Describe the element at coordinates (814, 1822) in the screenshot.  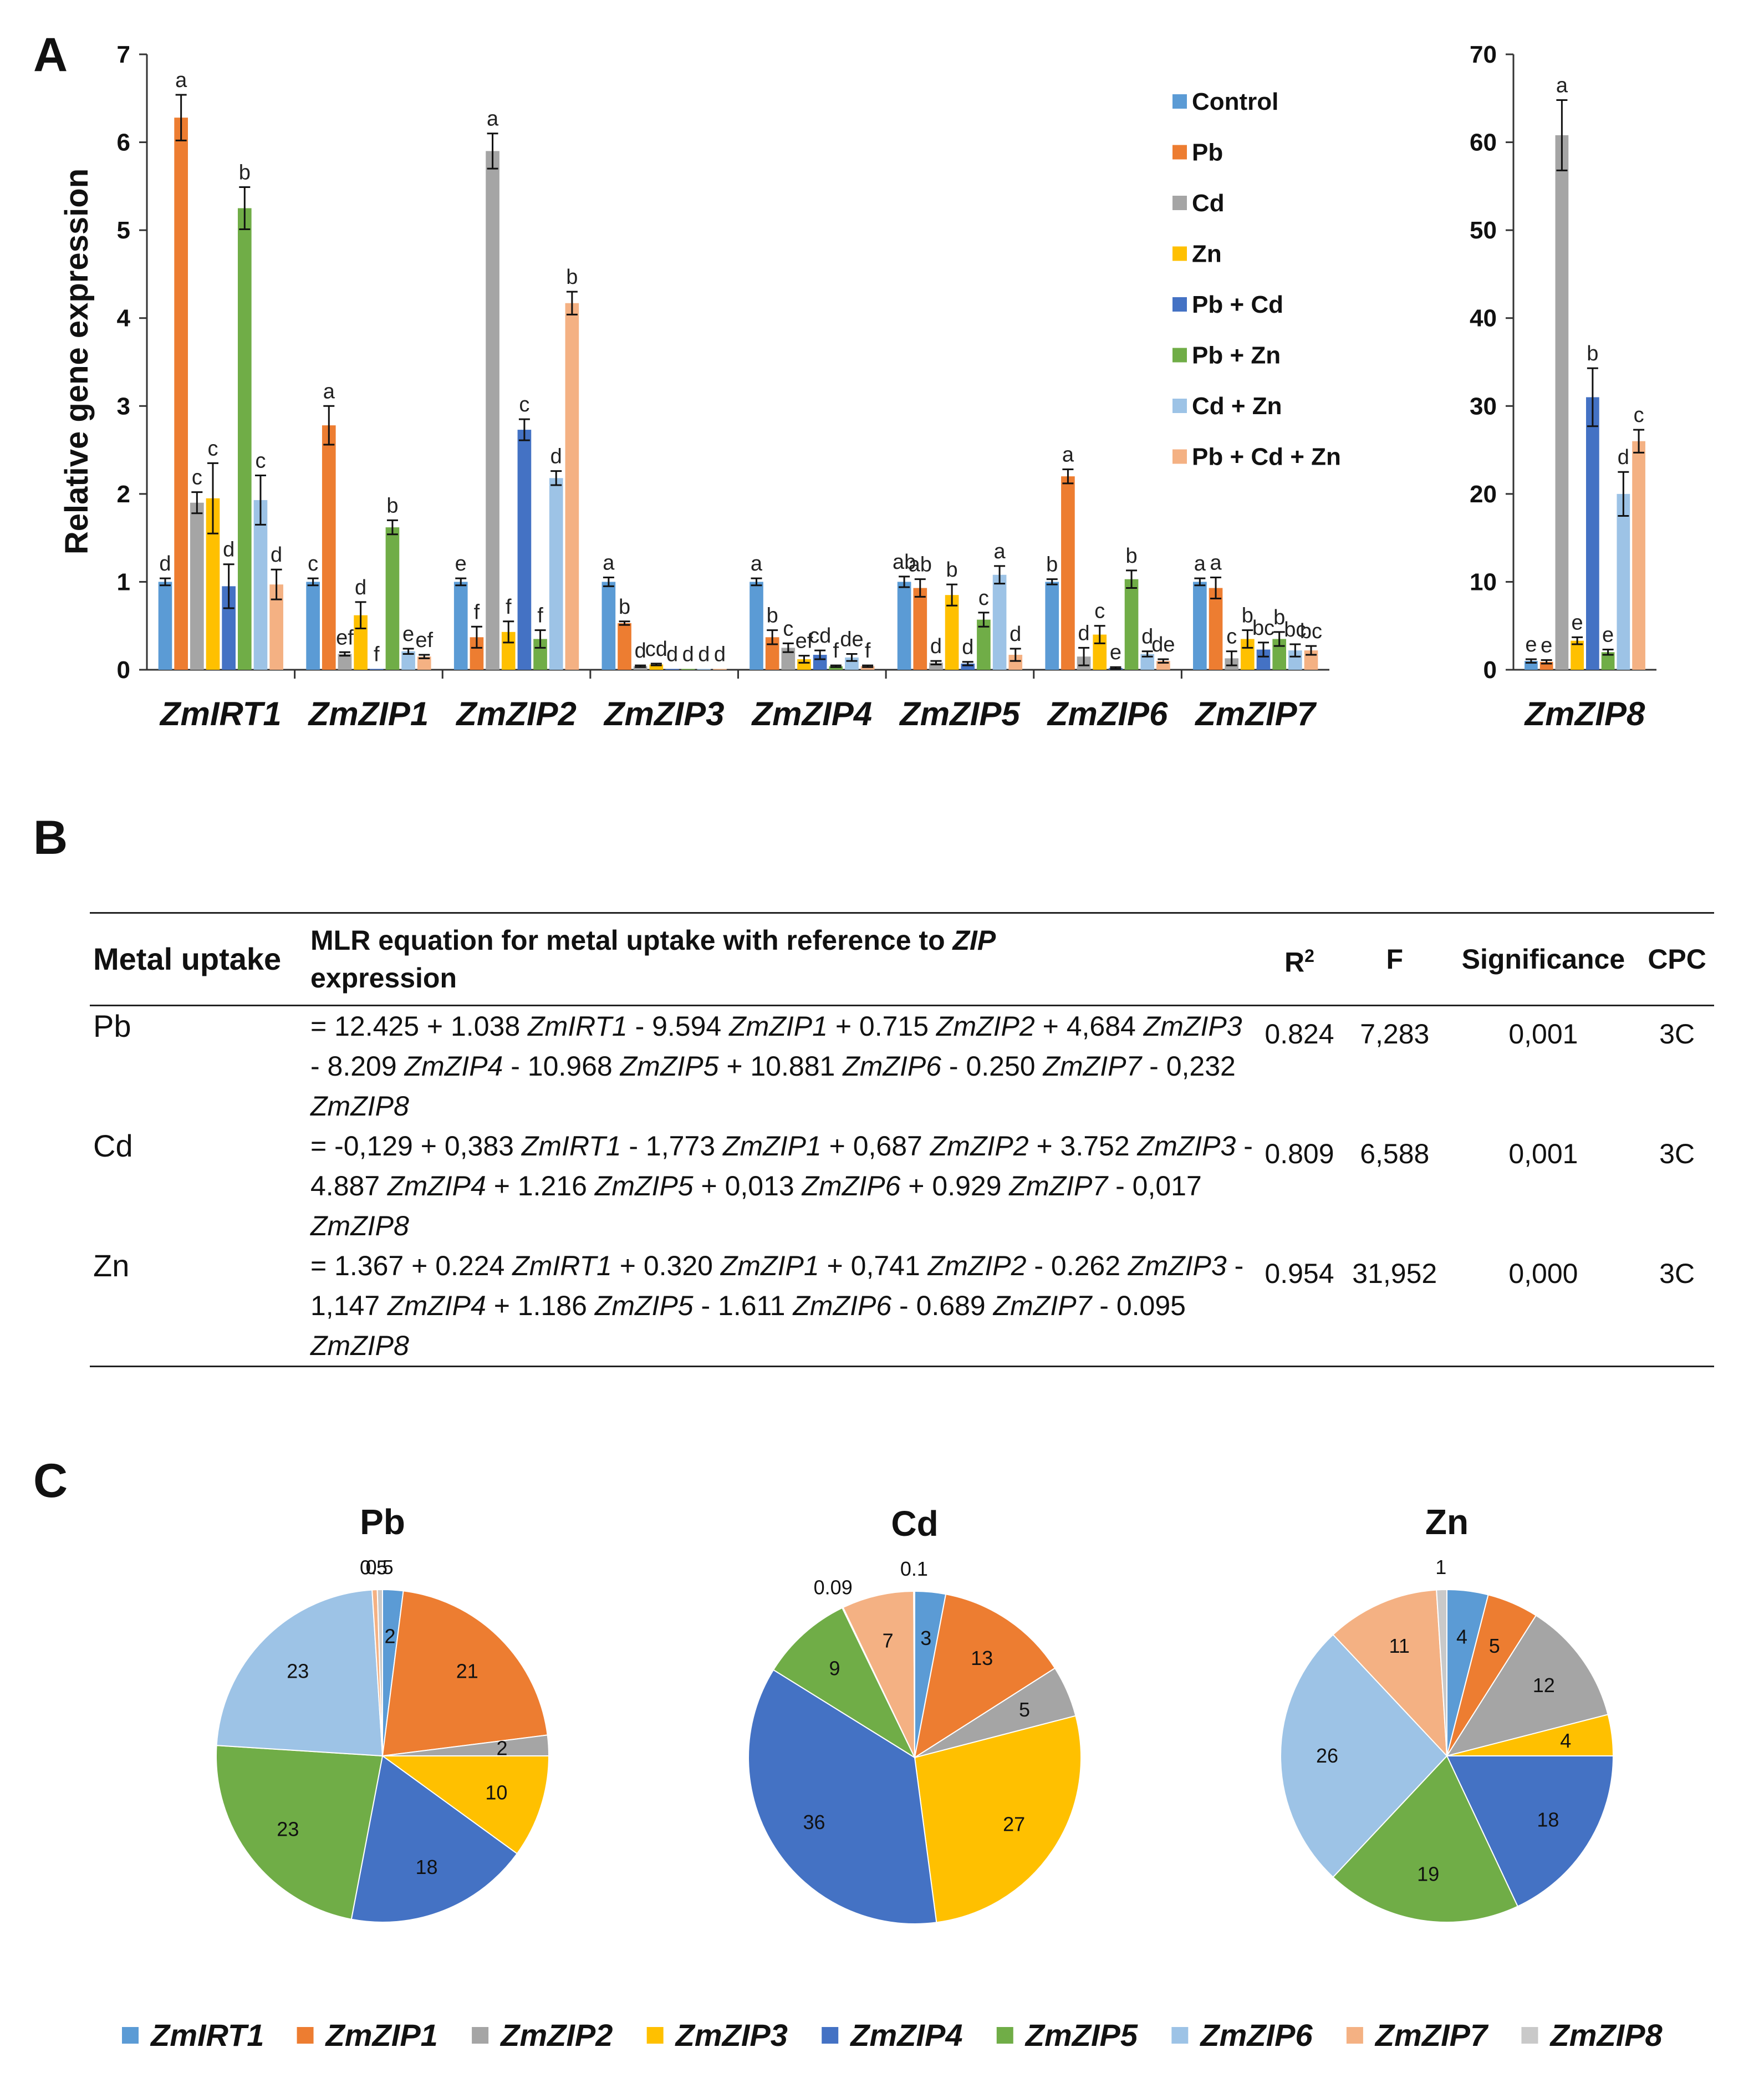
I see `pie-data-label: 36` at that location.